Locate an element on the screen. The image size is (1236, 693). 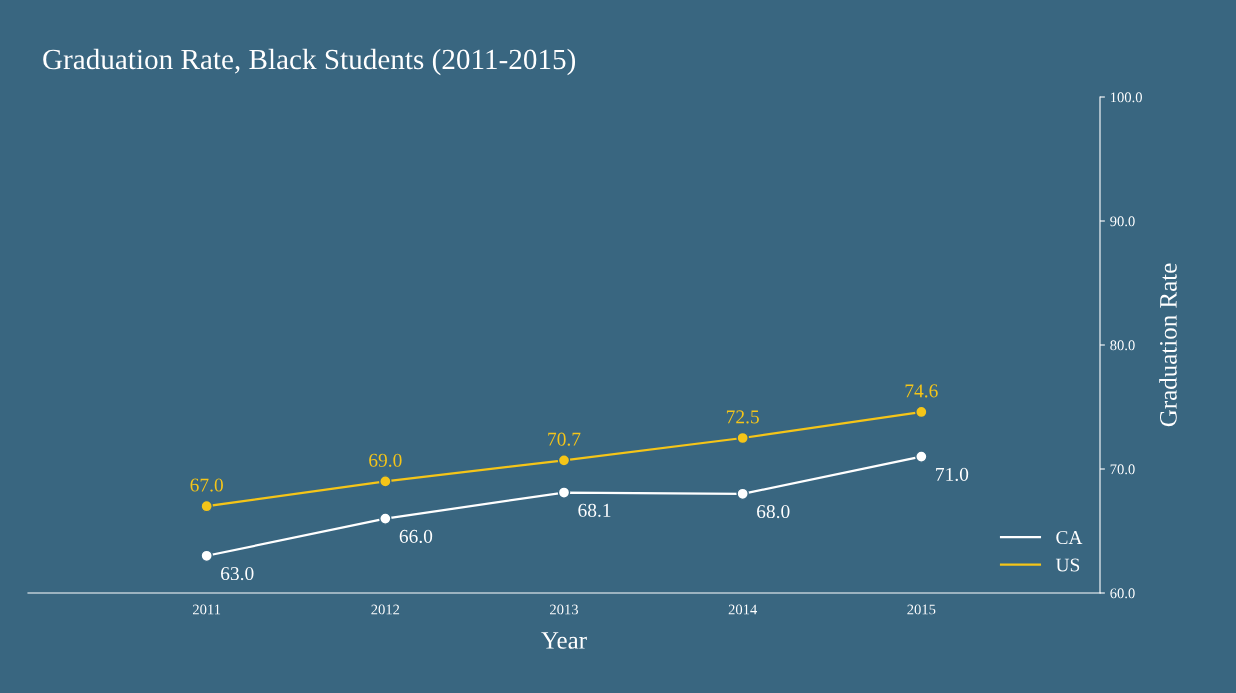
x-axis-title: Year is located at coordinates (564, 640).